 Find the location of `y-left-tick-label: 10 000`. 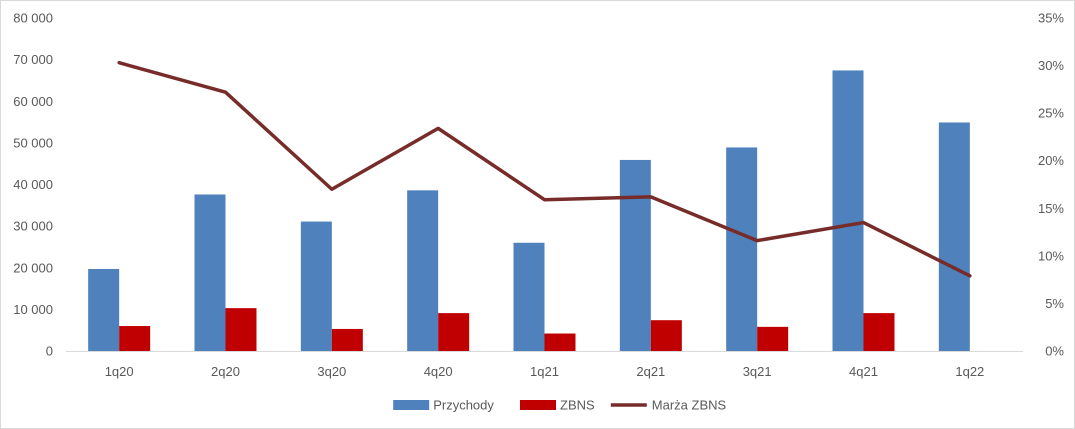

y-left-tick-label: 10 000 is located at coordinates (33, 309).